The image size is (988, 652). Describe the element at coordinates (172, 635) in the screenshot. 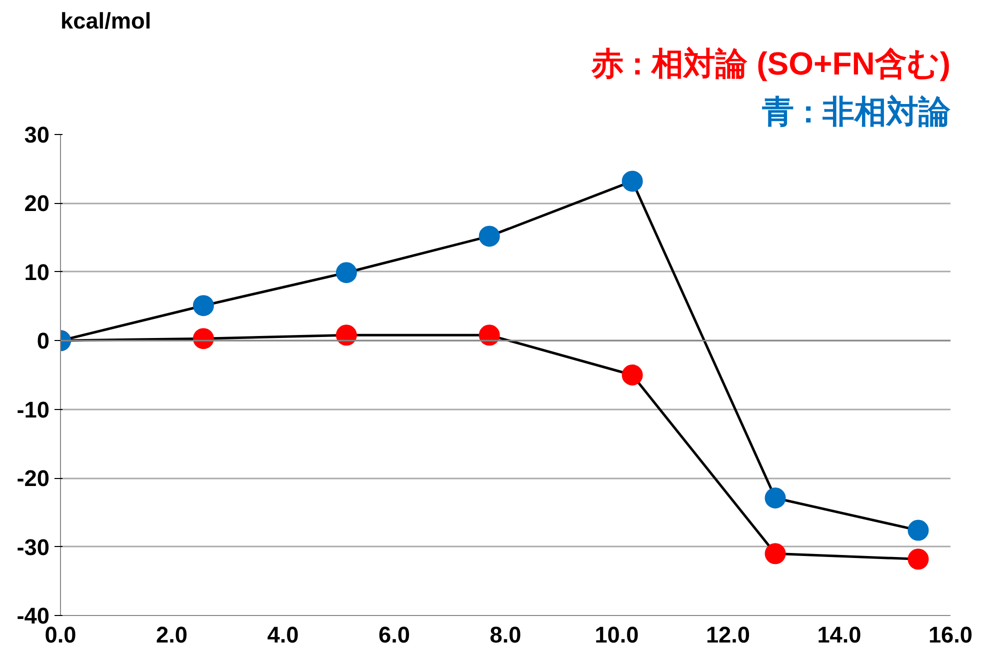

I see `x-tick-label: 2.0` at that location.